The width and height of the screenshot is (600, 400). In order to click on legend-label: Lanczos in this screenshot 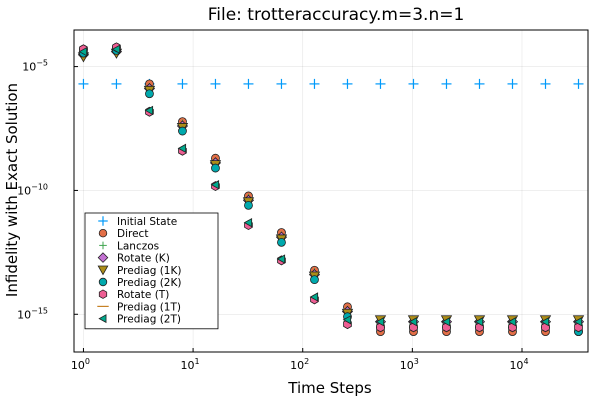, I will do `click(138, 246)`.